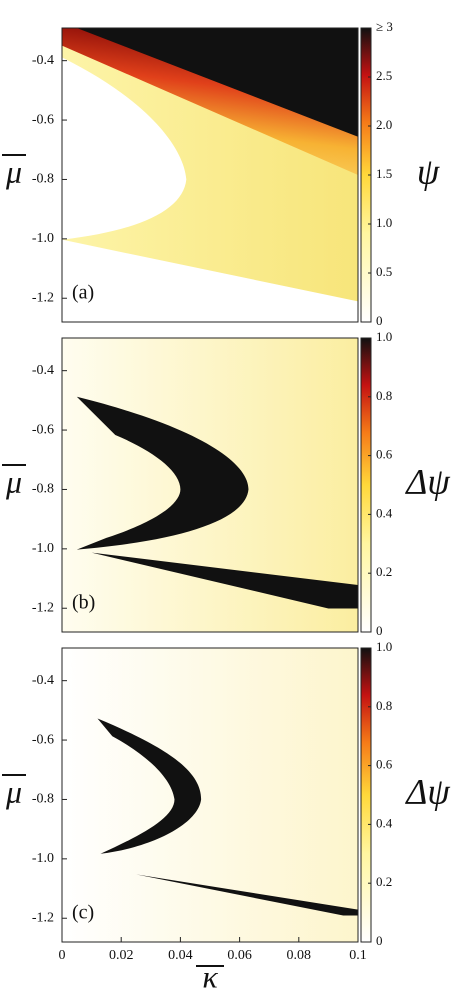 The width and height of the screenshot is (474, 994). I want to click on colorbar-tick-label: 2.0, so click(384, 124).